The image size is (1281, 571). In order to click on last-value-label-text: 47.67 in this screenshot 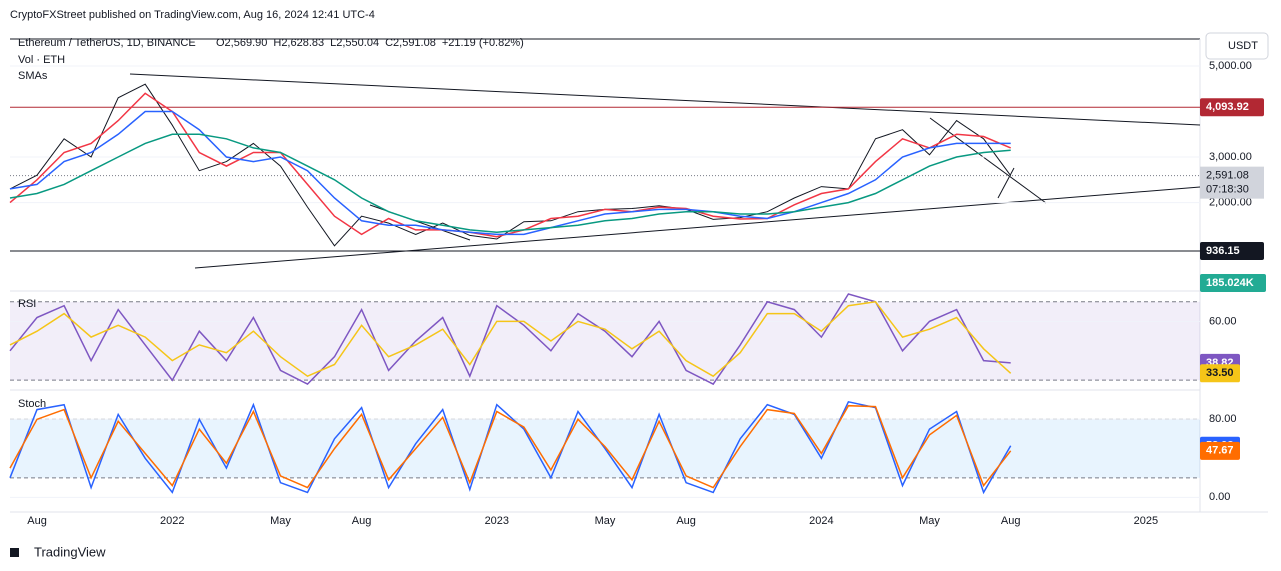, I will do `click(1220, 451)`.